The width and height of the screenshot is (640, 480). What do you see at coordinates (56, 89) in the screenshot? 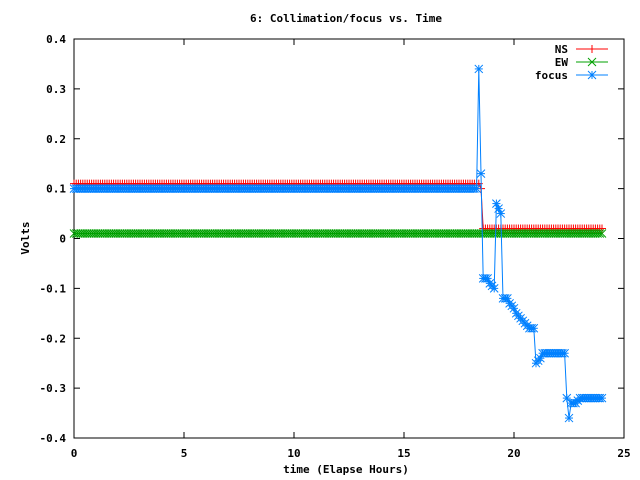
I see `y-tick-label: 0.3` at bounding box center [56, 89].